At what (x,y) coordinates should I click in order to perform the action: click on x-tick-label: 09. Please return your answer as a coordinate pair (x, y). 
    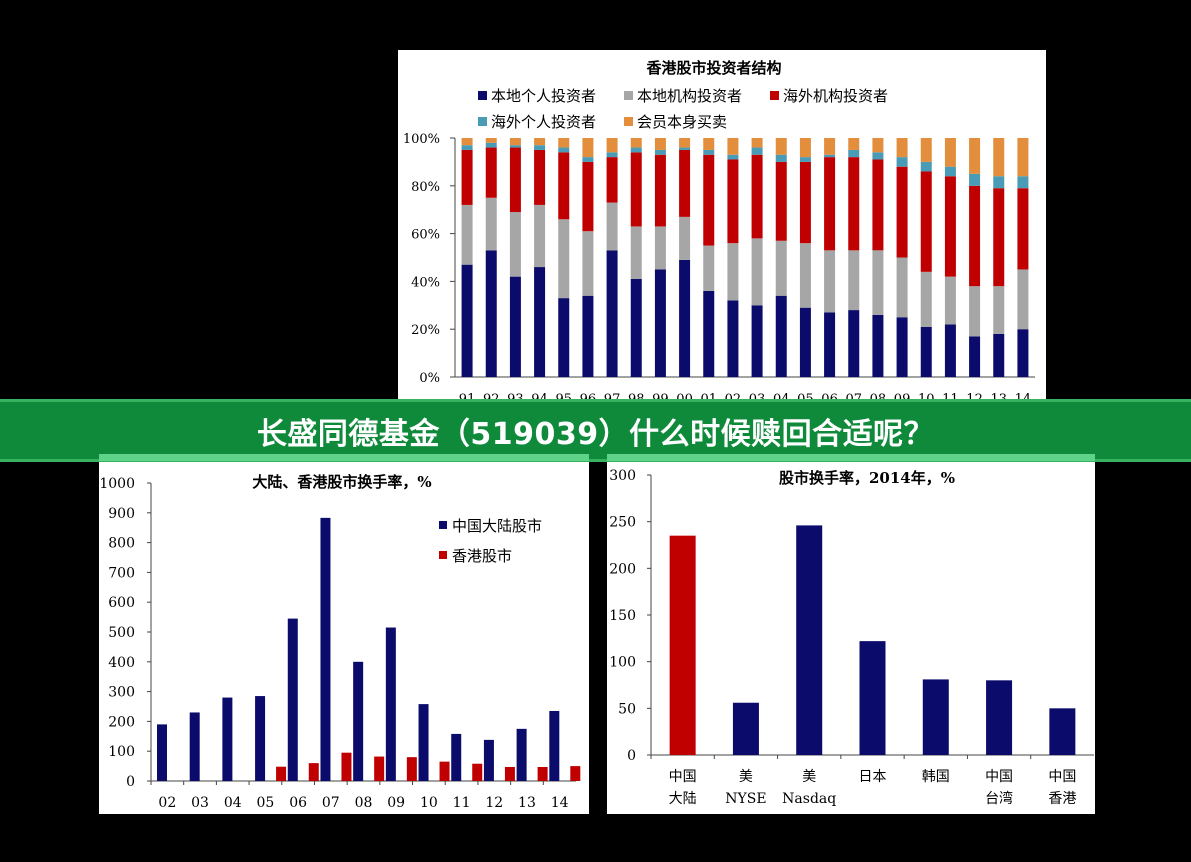
    Looking at the image, I should click on (396, 803).